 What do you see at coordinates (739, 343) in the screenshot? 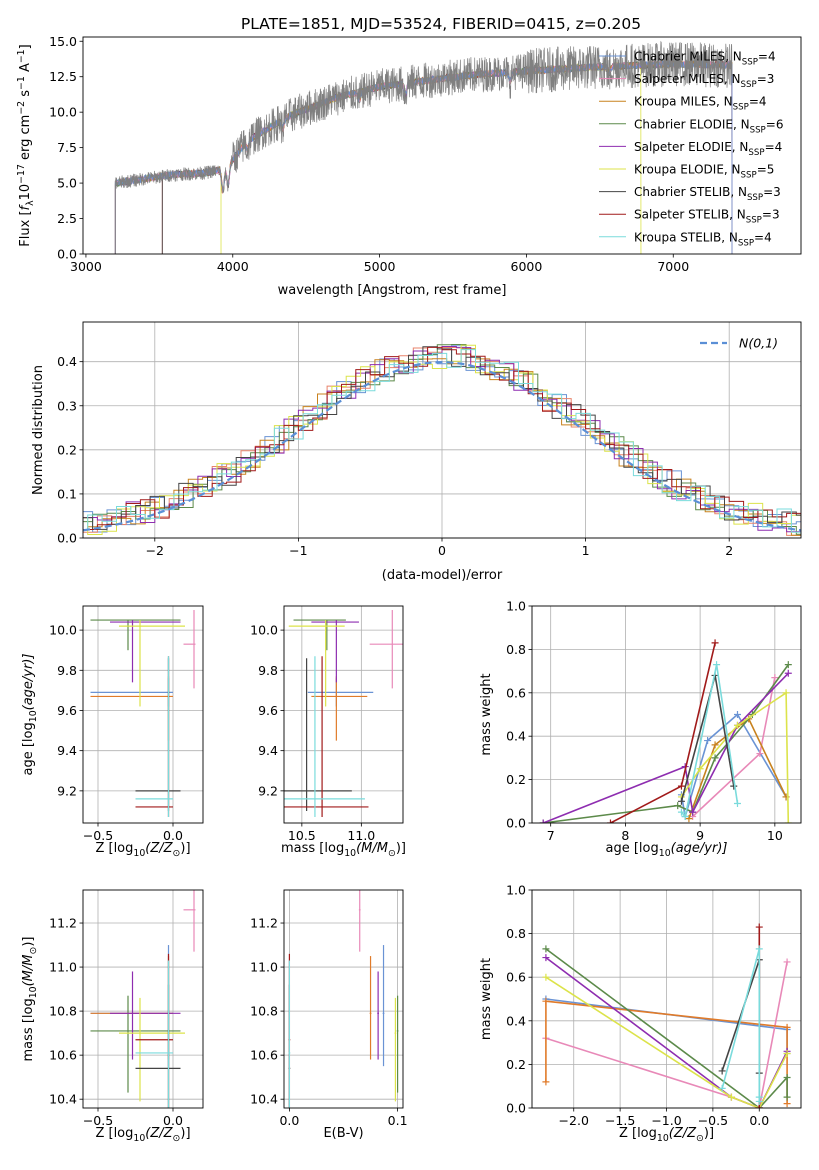
I see `legend: N(0,1)` at bounding box center [739, 343].